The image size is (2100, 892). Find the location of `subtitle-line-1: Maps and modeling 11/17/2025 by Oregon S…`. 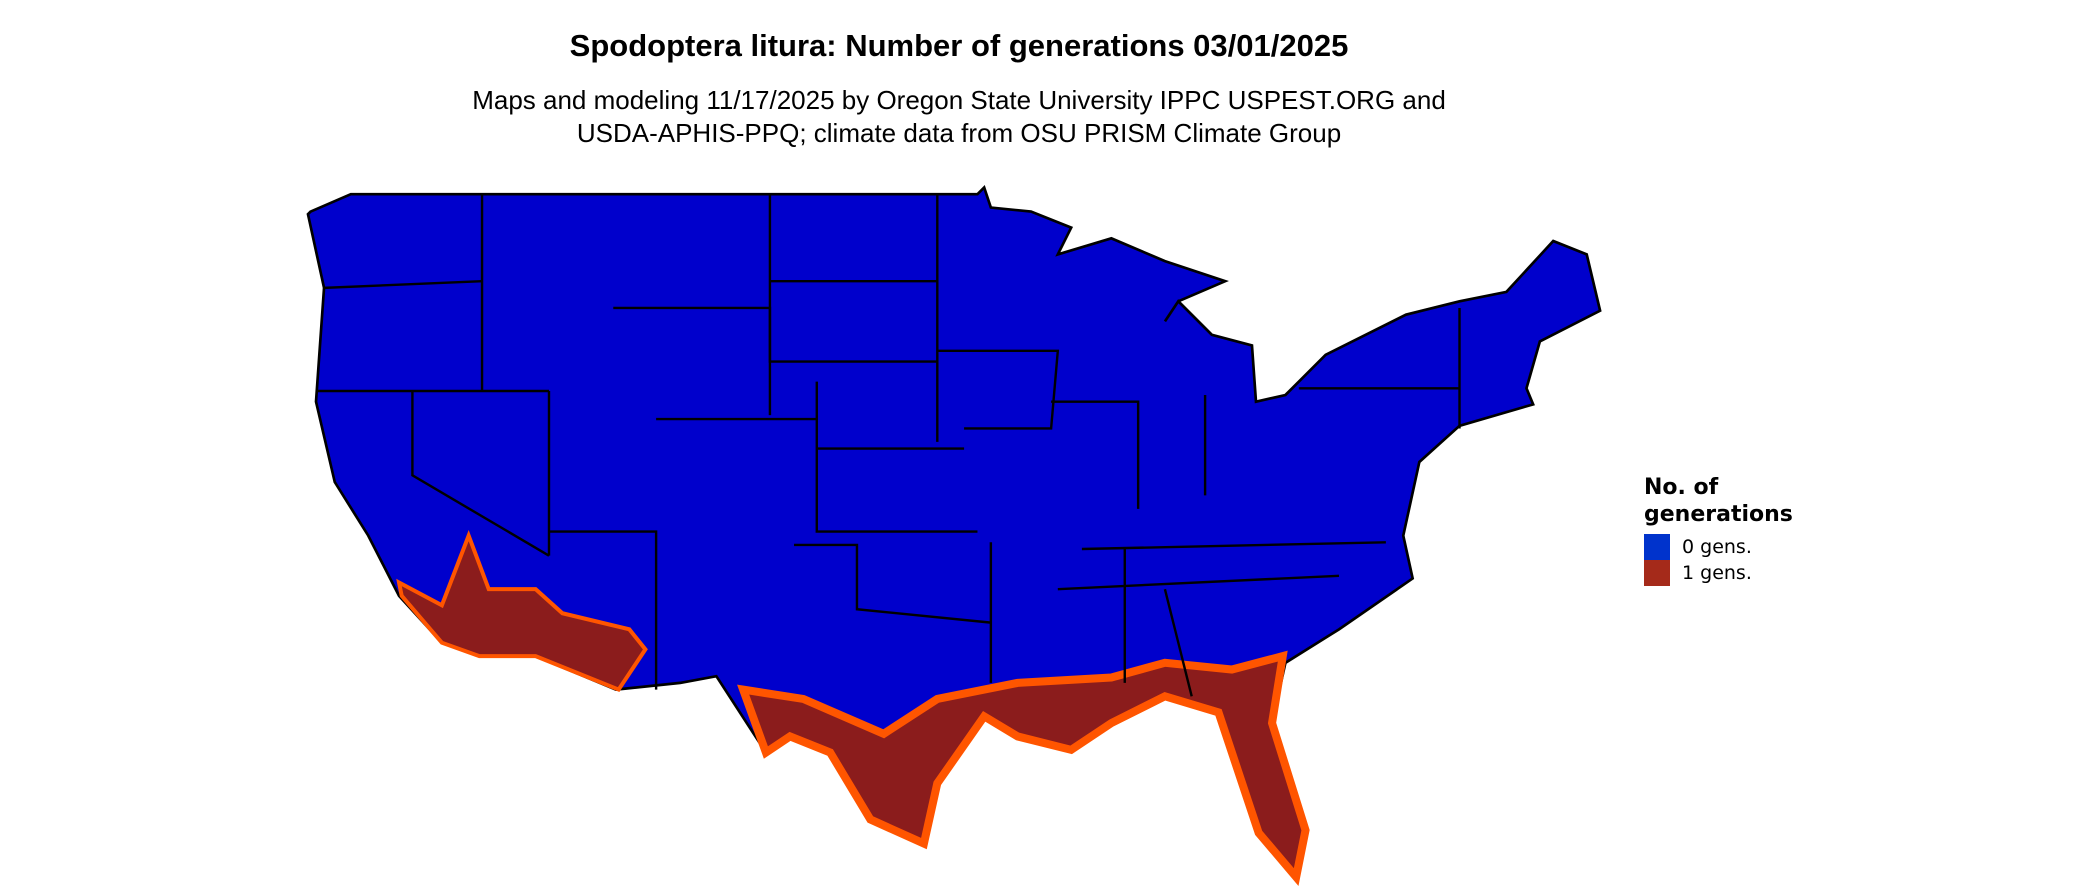

subtitle-line-1: Maps and modeling 11/17/2025 by Oregon S… is located at coordinates (959, 100).